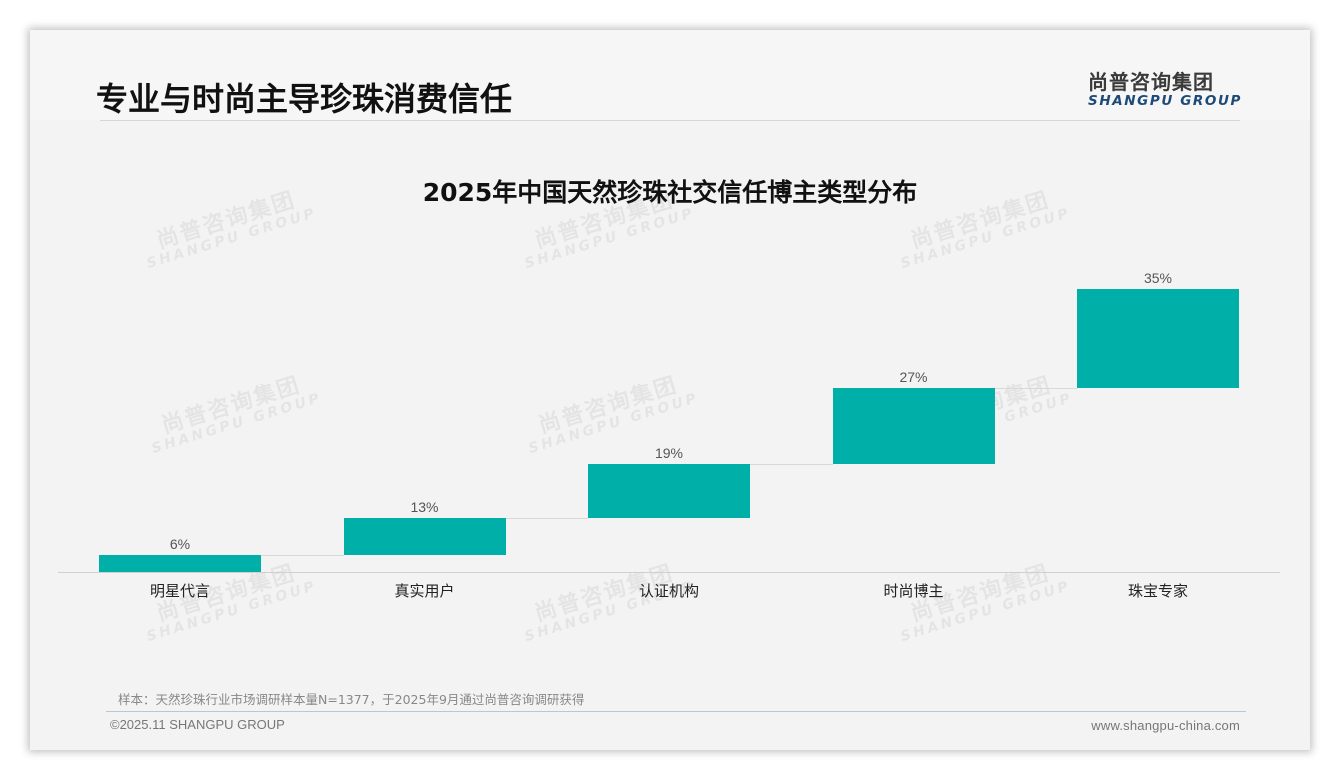  I want to click on logo-cn-text: 尚普咨询集团, so click(1151, 82).